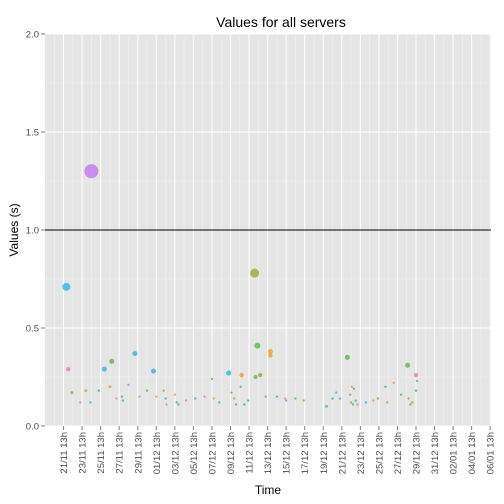 The height and width of the screenshot is (504, 504). Describe the element at coordinates (175, 453) in the screenshot. I see `x-tick-label: 03/12 13h` at that location.